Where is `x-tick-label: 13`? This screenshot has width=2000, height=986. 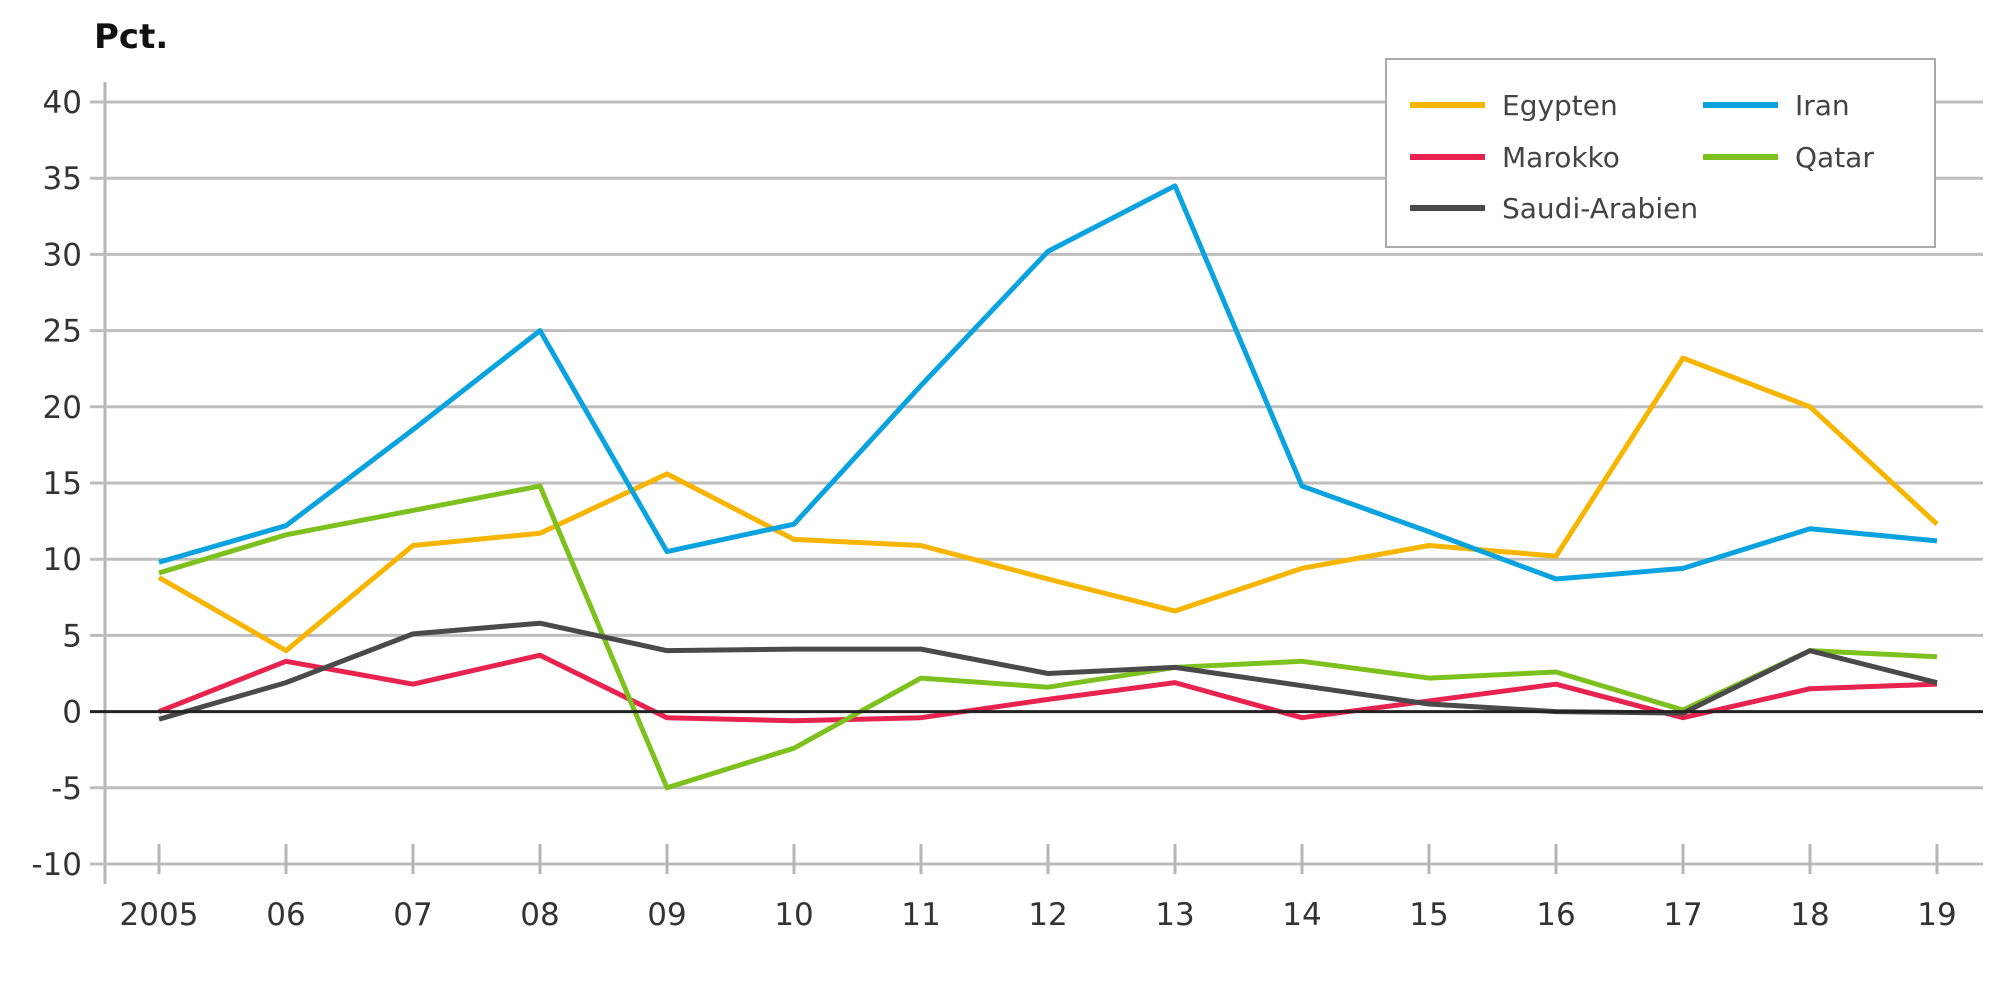
x-tick-label: 13 is located at coordinates (1174, 915).